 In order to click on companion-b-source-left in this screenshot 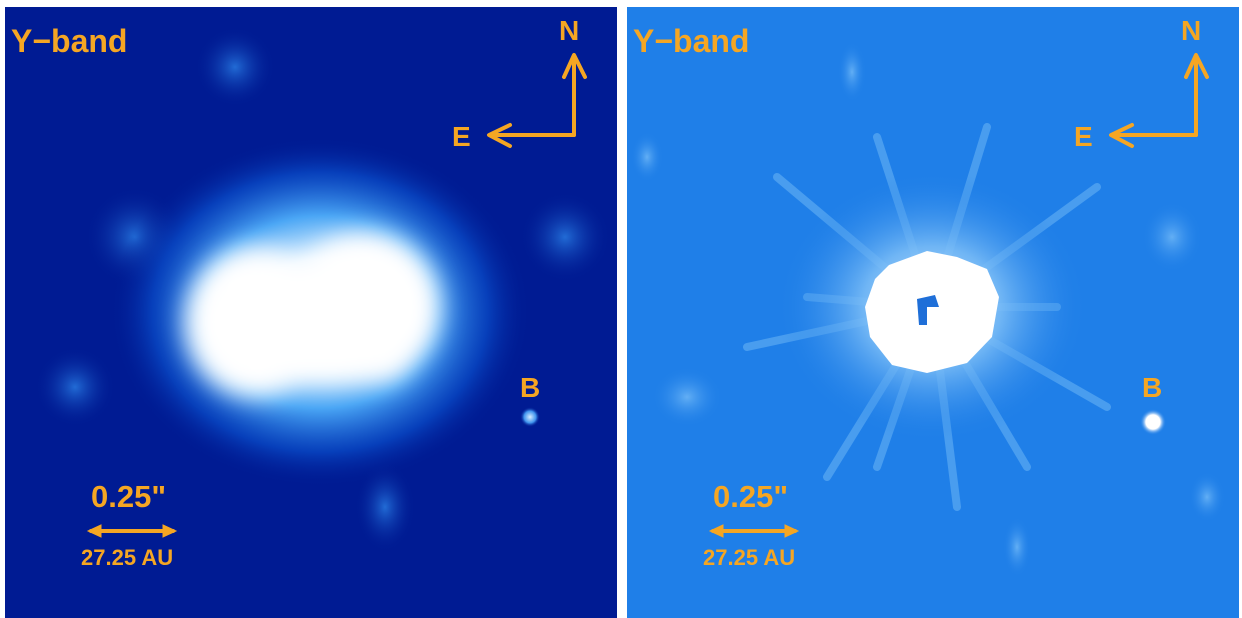, I will do `click(530, 417)`.